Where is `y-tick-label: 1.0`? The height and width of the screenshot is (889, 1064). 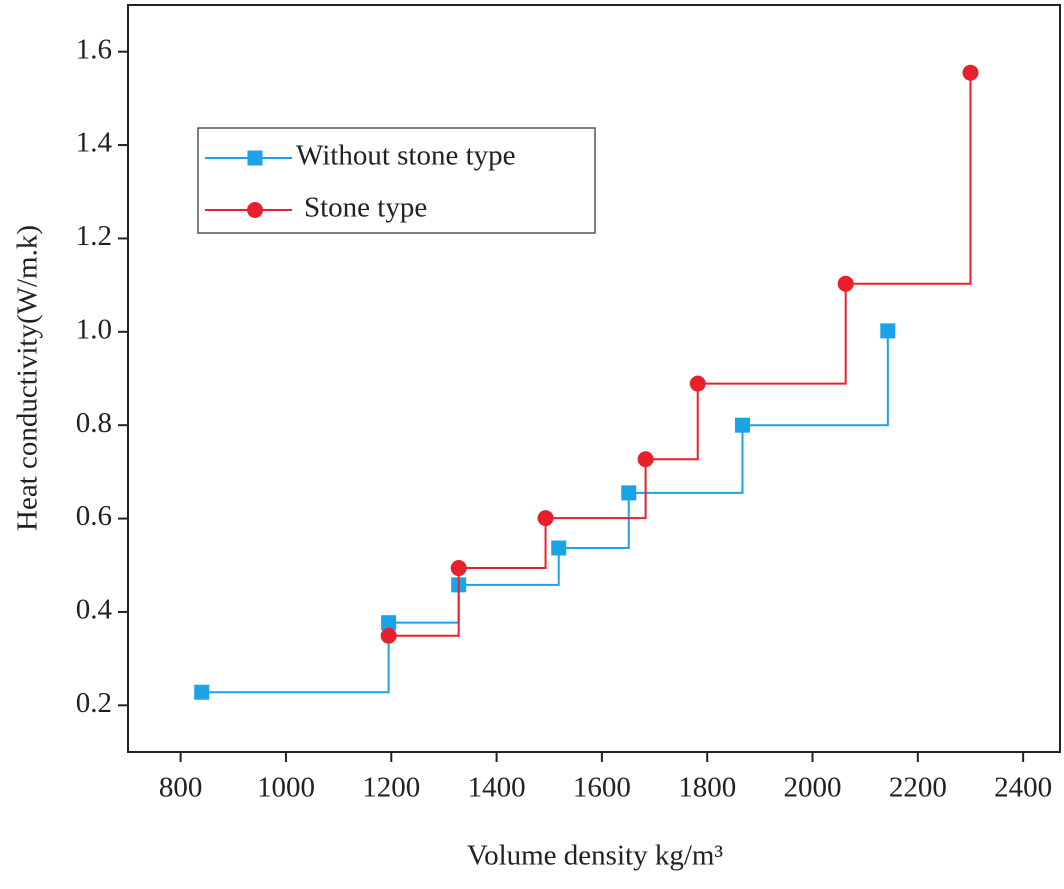
y-tick-label: 1.0 is located at coordinates (94, 329).